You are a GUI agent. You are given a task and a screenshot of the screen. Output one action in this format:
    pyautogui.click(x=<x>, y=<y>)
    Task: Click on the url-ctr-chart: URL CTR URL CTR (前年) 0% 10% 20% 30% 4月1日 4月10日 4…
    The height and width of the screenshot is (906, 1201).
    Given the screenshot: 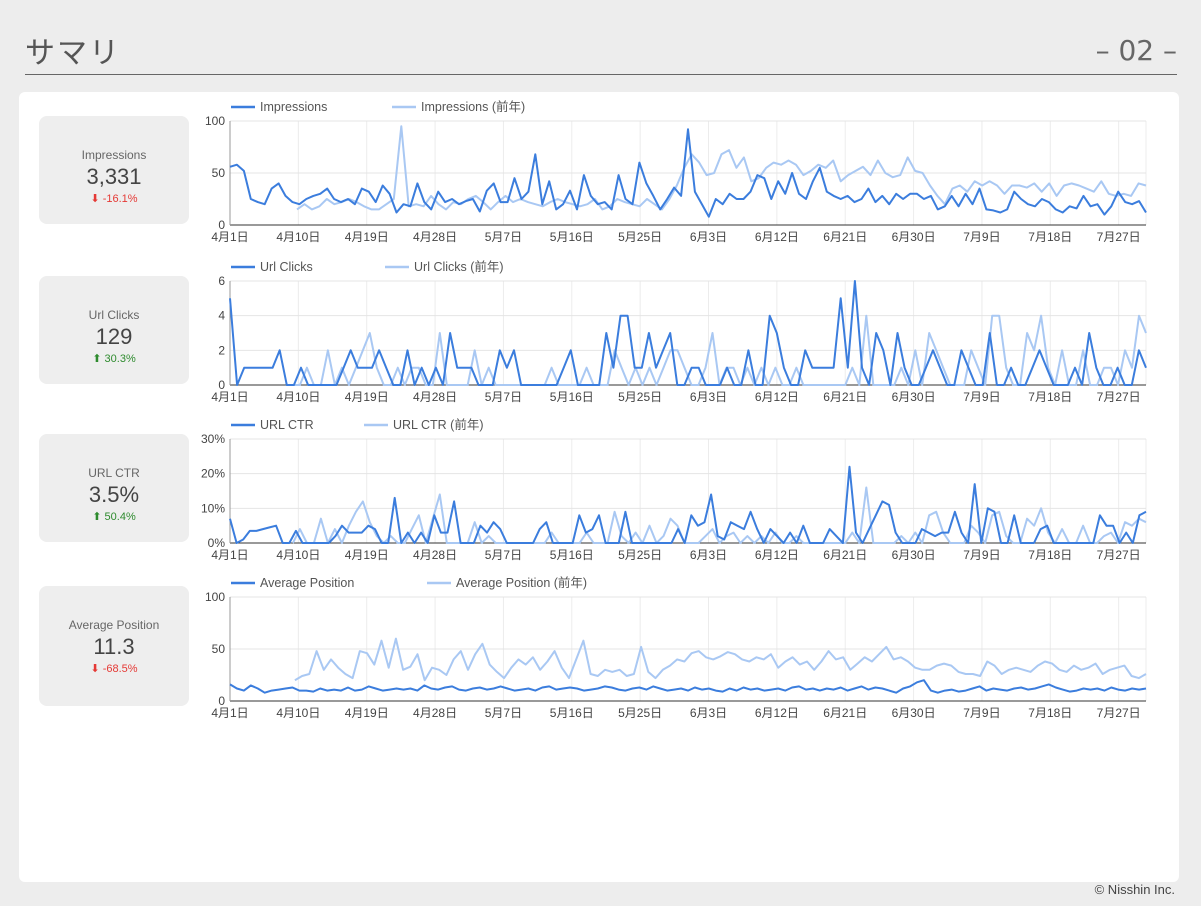 What is the action you would take?
    pyautogui.click(x=684, y=489)
    